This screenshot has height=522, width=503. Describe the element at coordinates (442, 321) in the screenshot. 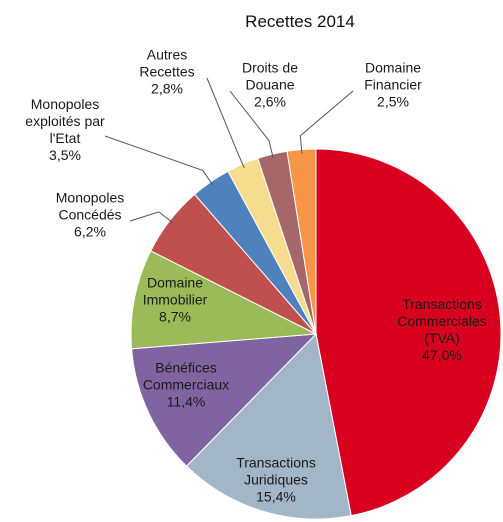

I see `category-label: Transactions Commerciales (TVA)` at that location.